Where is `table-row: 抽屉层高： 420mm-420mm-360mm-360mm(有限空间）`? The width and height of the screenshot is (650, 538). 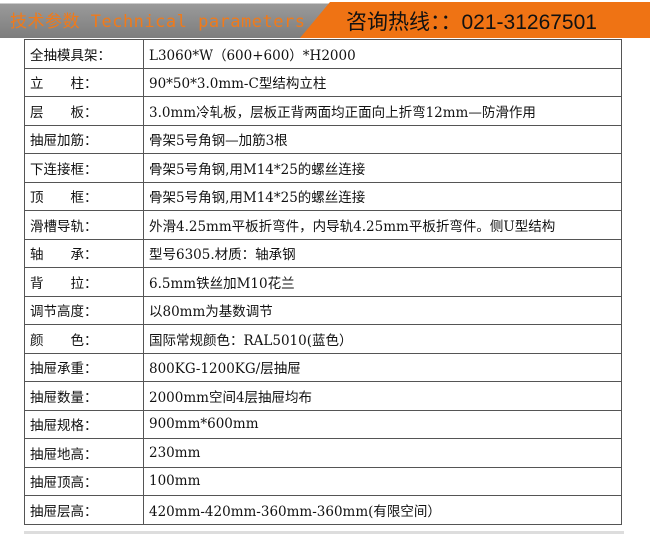
table-row: 抽屉层高： 420mm-420mm-360mm-360mm(有限空间） is located at coordinates (323, 510).